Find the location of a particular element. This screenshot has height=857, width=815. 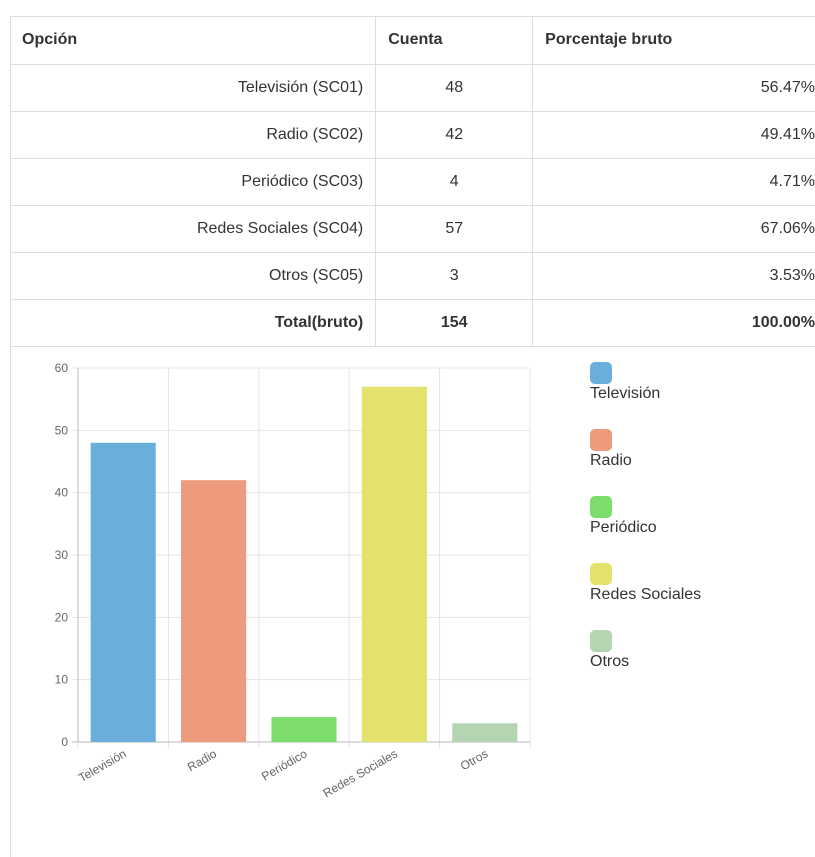

table-row: Periódico (SC03) 4 4.71% is located at coordinates (412, 182).